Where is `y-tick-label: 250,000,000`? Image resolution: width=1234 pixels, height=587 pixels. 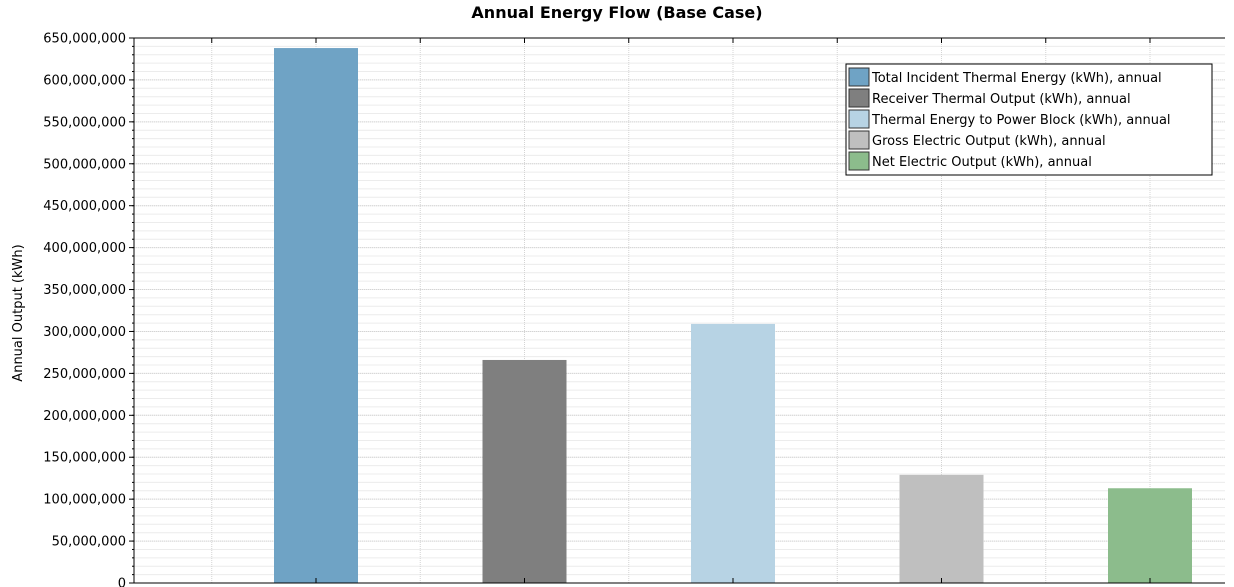
y-tick-label: 250,000,000 is located at coordinates (84, 374).